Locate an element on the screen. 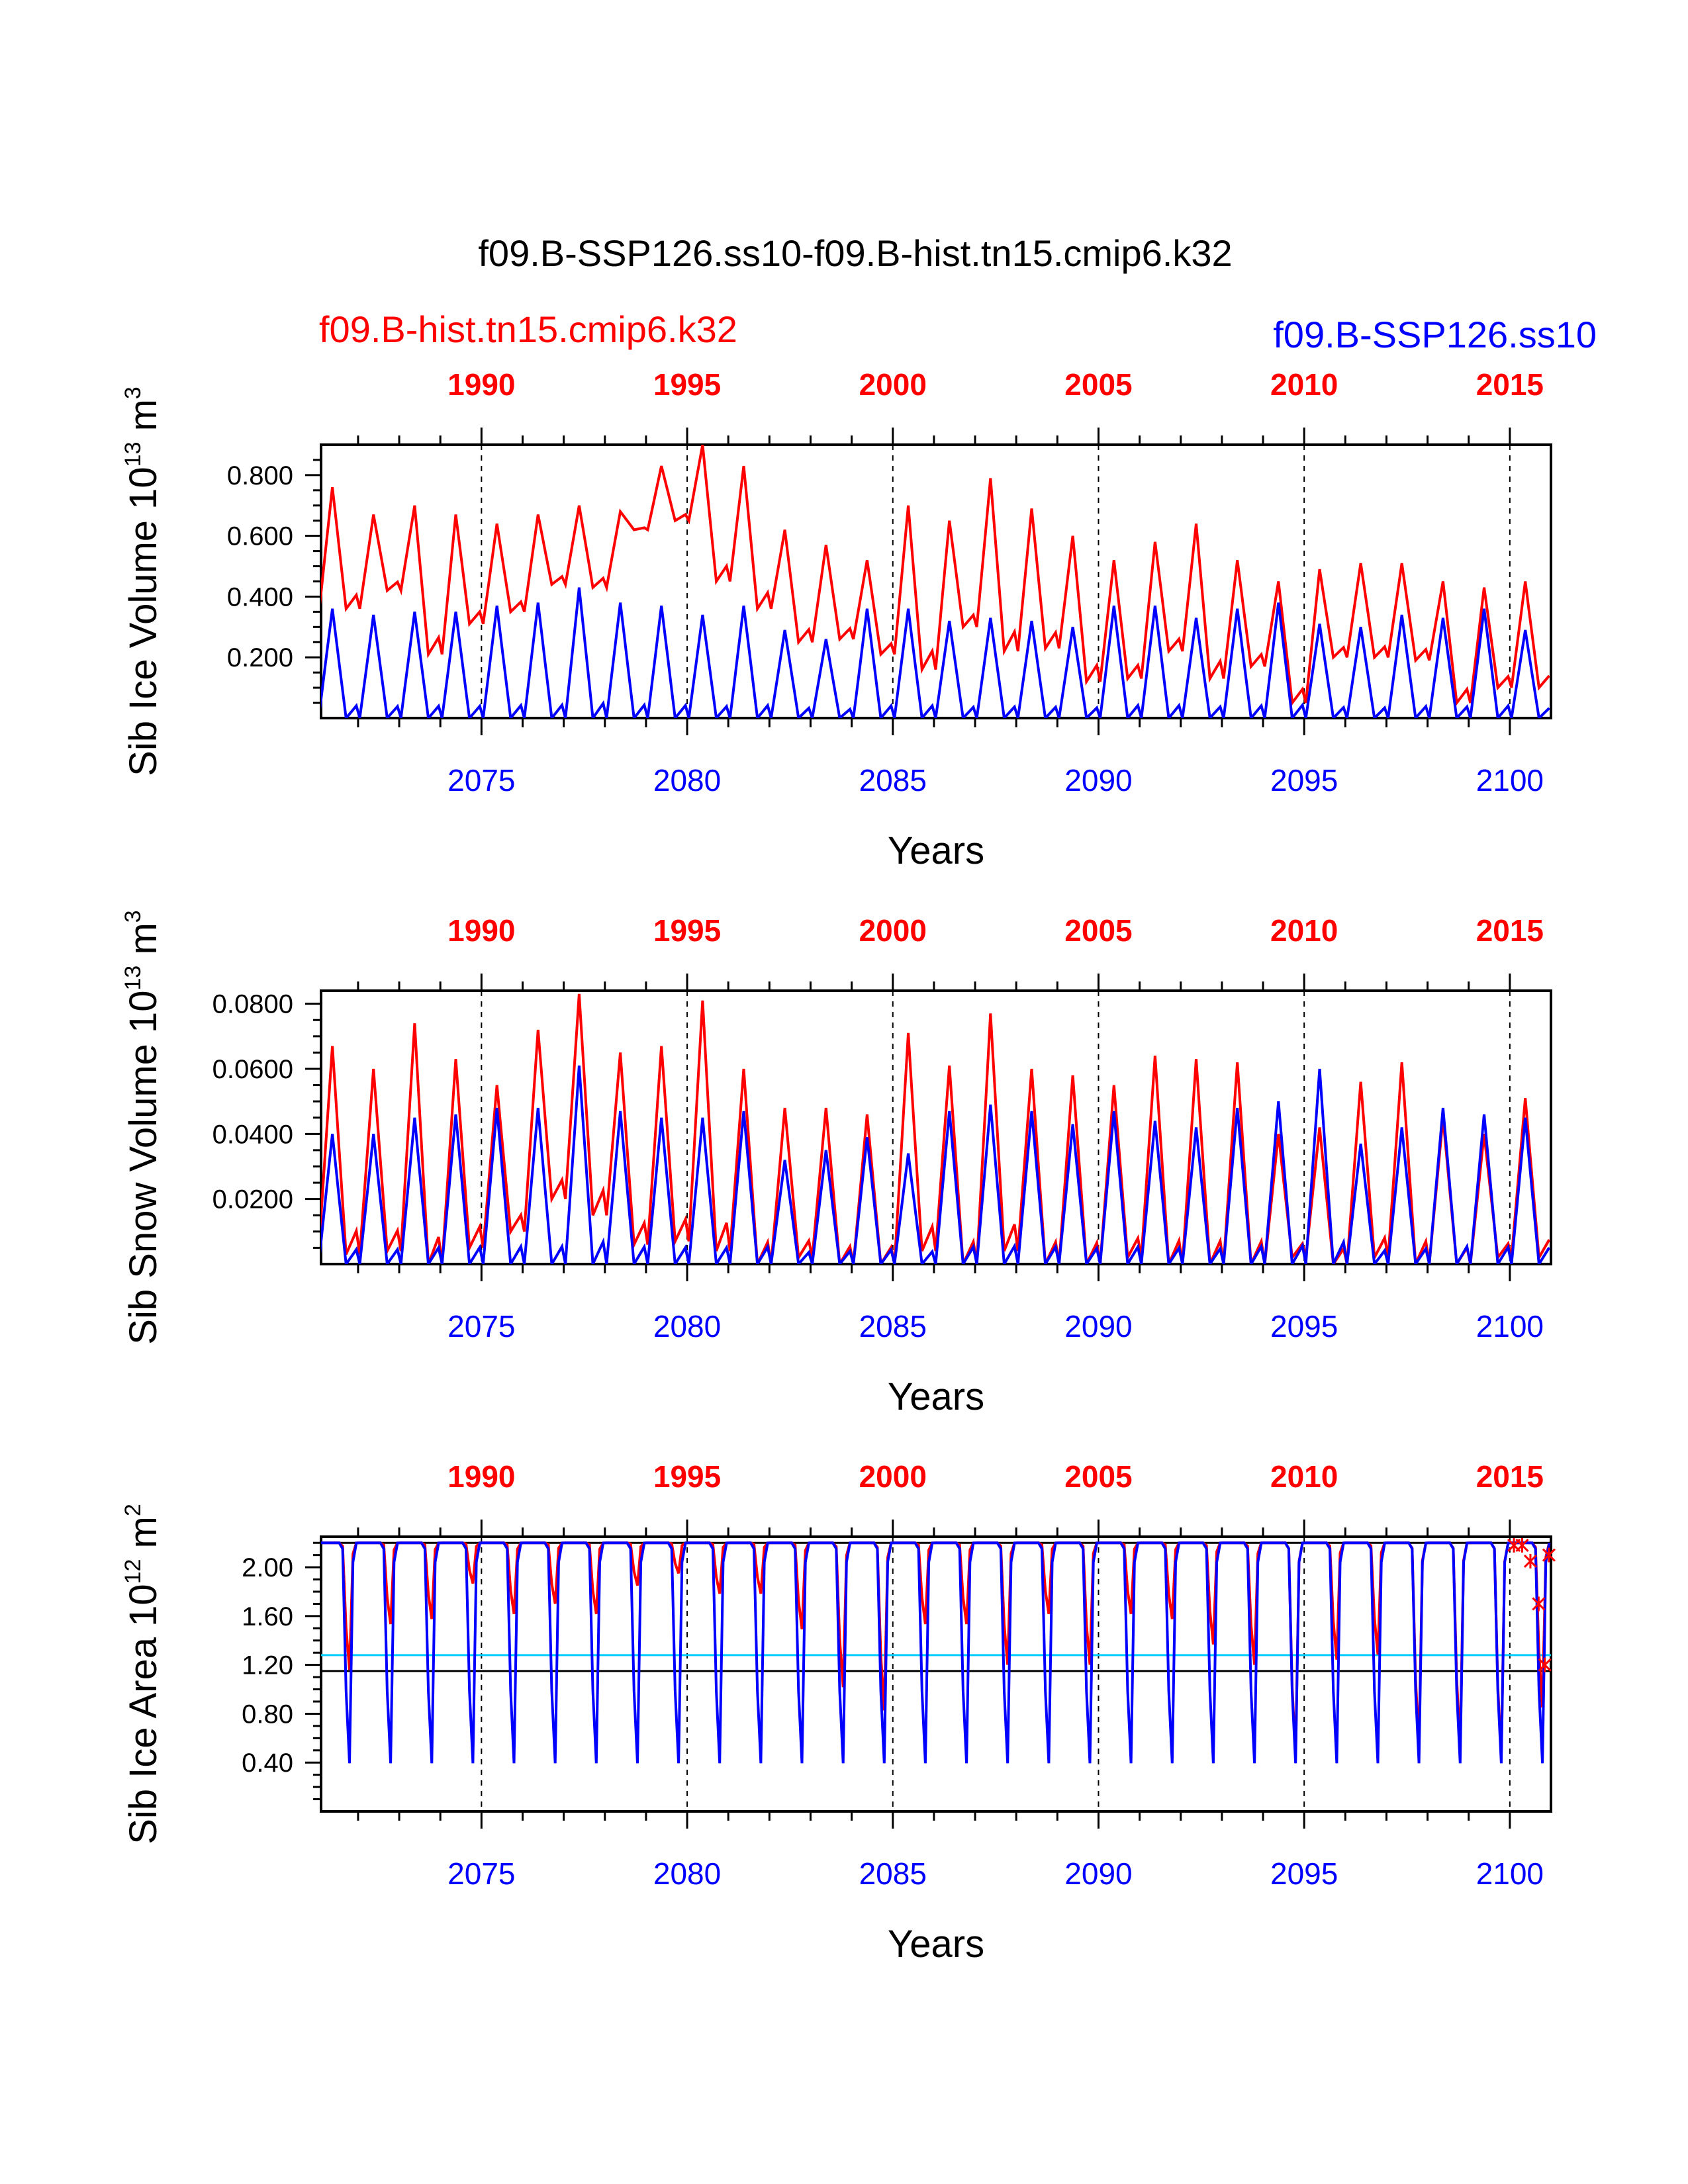  legend-red-label: f09.B-hist.tn15.cmip6.k32 is located at coordinates (528, 329).